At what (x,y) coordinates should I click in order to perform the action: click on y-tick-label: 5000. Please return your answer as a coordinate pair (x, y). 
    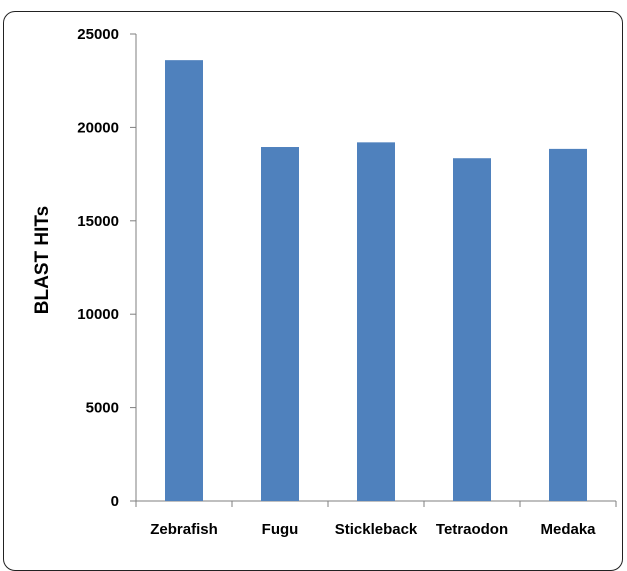
    Looking at the image, I should click on (102, 408).